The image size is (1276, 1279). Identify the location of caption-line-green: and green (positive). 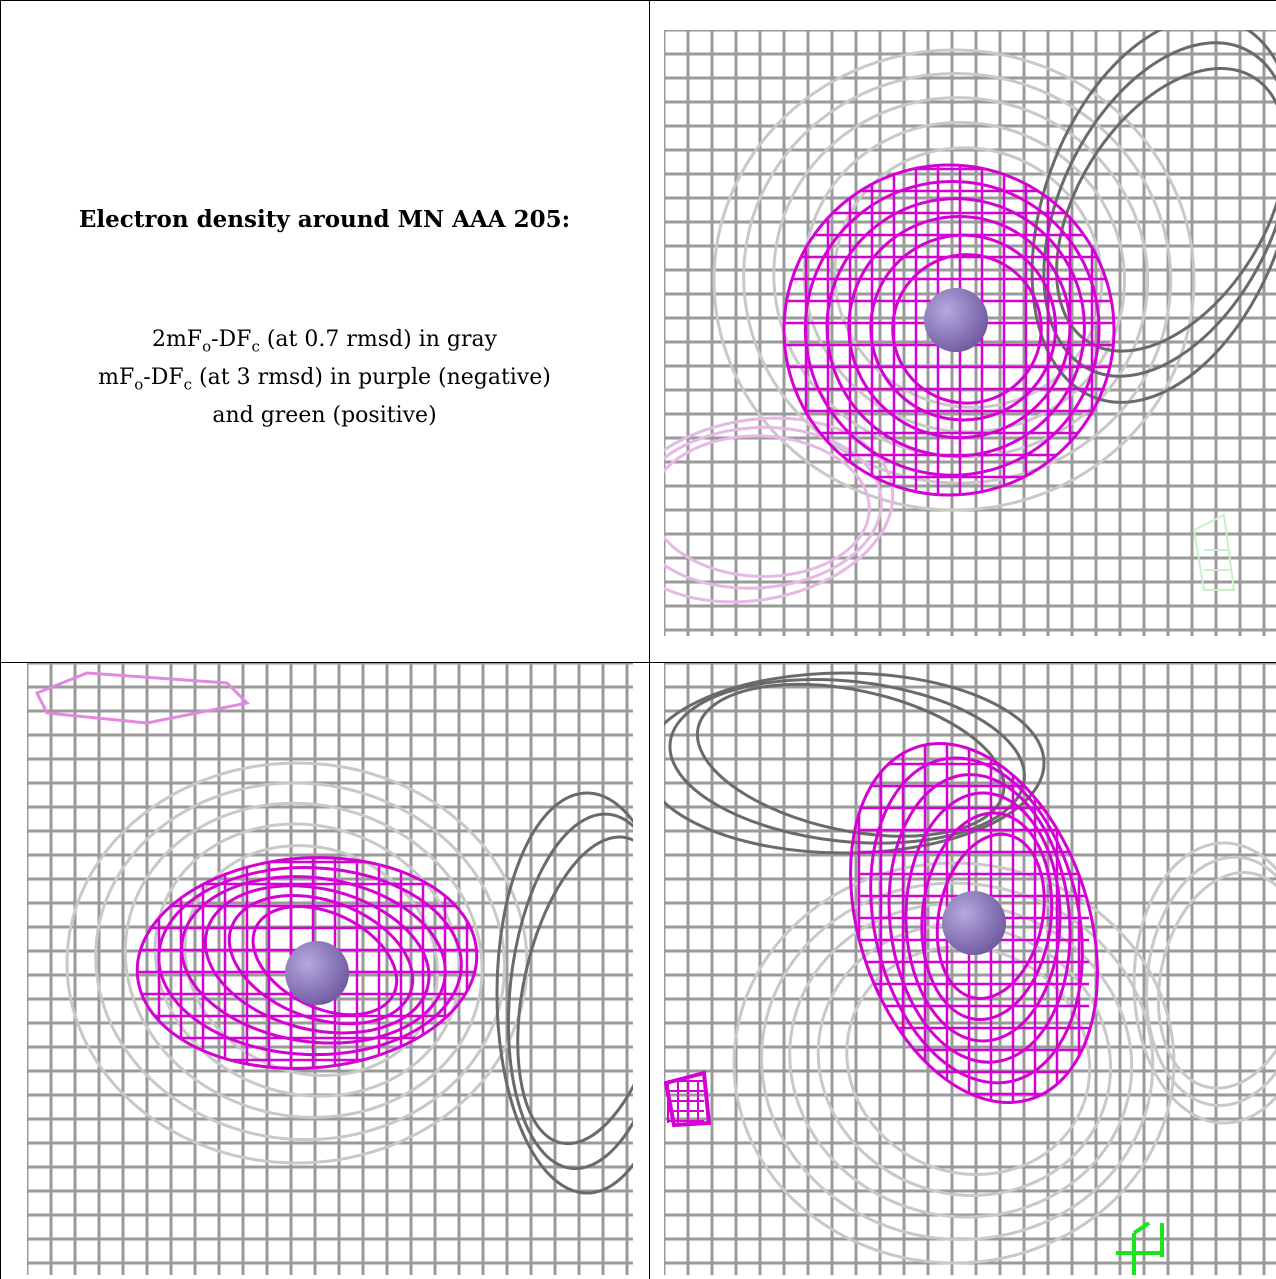
(324, 415).